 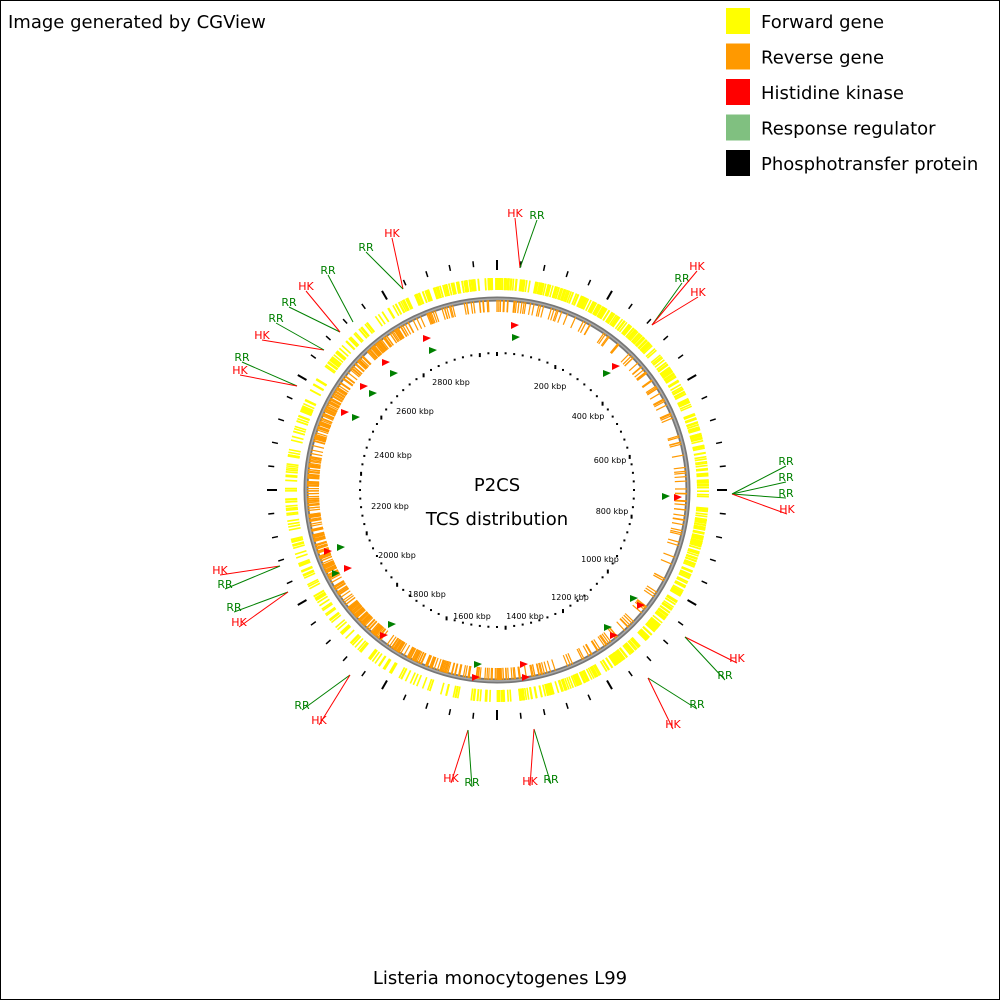 I want to click on center-subtitle: TCS distribution, so click(x=496, y=519).